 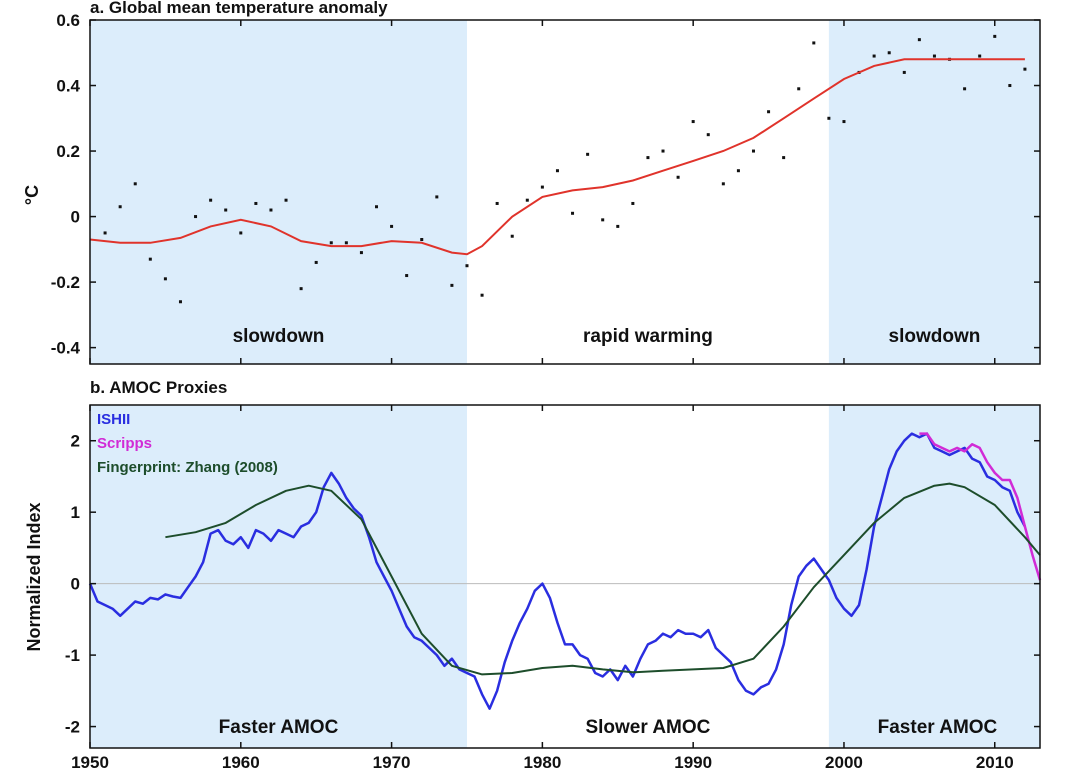 What do you see at coordinates (68, 20) in the screenshot?
I see `panel-a-ytick-label: 0.6` at bounding box center [68, 20].